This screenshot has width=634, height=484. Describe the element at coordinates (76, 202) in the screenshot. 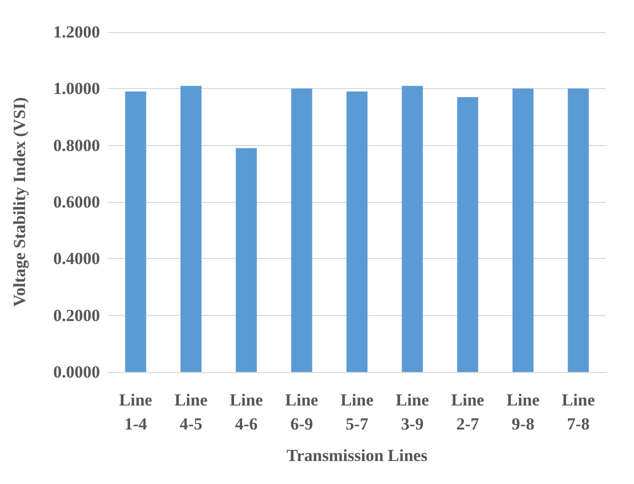

I see `y-tick-label: 0.6000` at that location.